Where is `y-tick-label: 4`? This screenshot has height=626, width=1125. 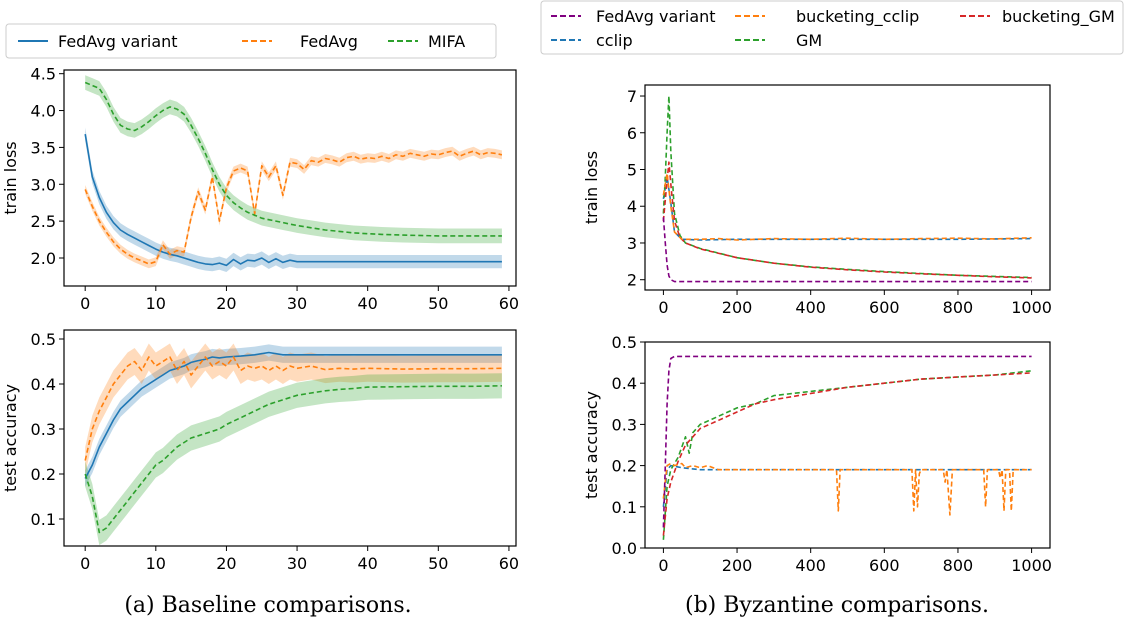 y-tick-label: 4 is located at coordinates (632, 206).